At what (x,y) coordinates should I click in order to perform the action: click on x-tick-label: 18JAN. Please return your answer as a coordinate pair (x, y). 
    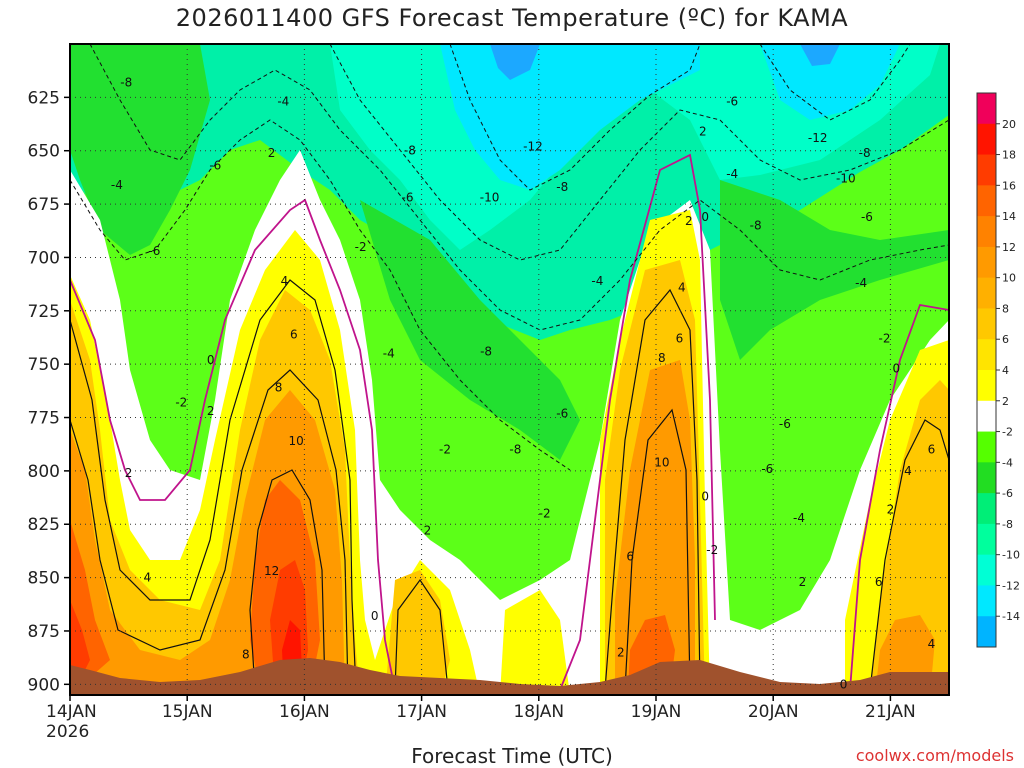
    Looking at the image, I should click on (538, 712).